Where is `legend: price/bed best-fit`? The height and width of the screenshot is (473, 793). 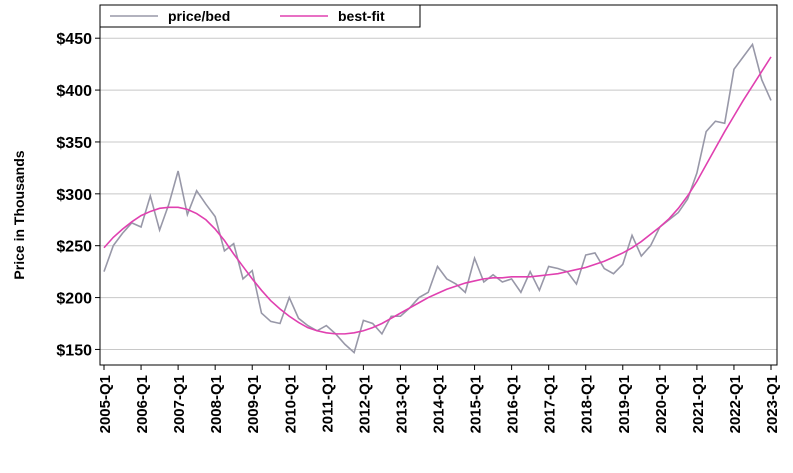
legend: price/bed best-fit is located at coordinates (260, 16).